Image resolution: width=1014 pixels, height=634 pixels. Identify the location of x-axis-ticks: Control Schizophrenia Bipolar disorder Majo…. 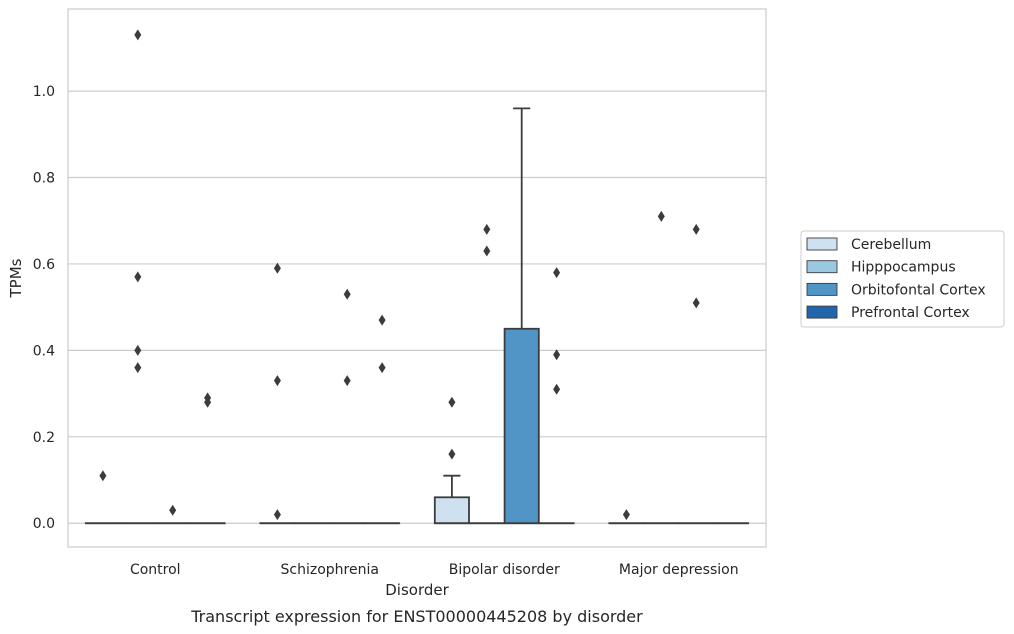
(434, 570).